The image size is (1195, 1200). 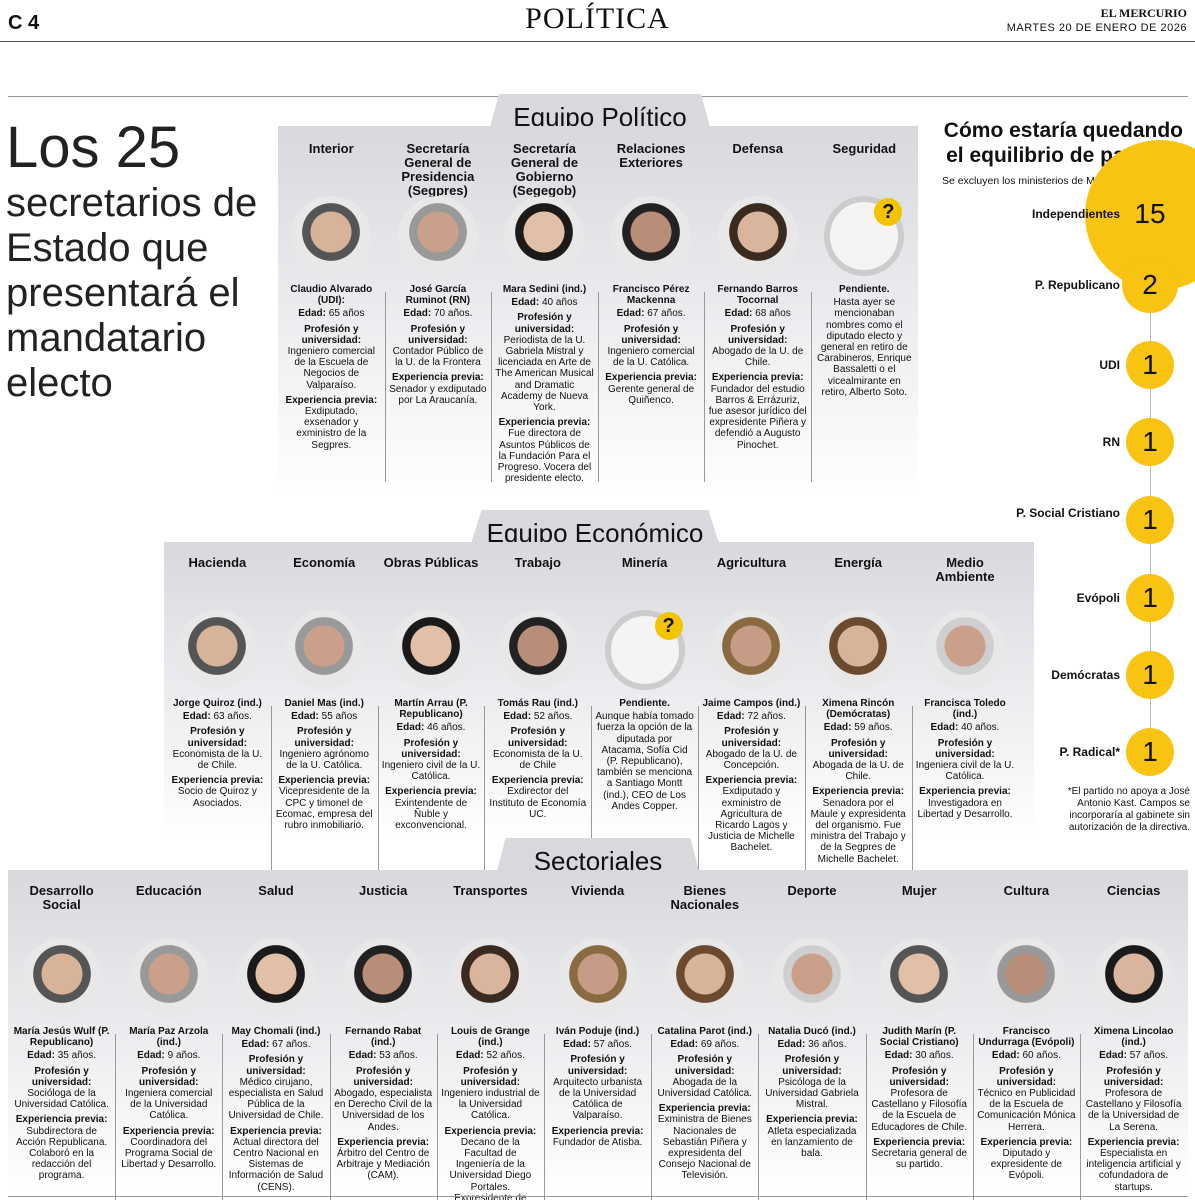 I want to click on ministry-title: Vivienda, so click(x=597, y=890).